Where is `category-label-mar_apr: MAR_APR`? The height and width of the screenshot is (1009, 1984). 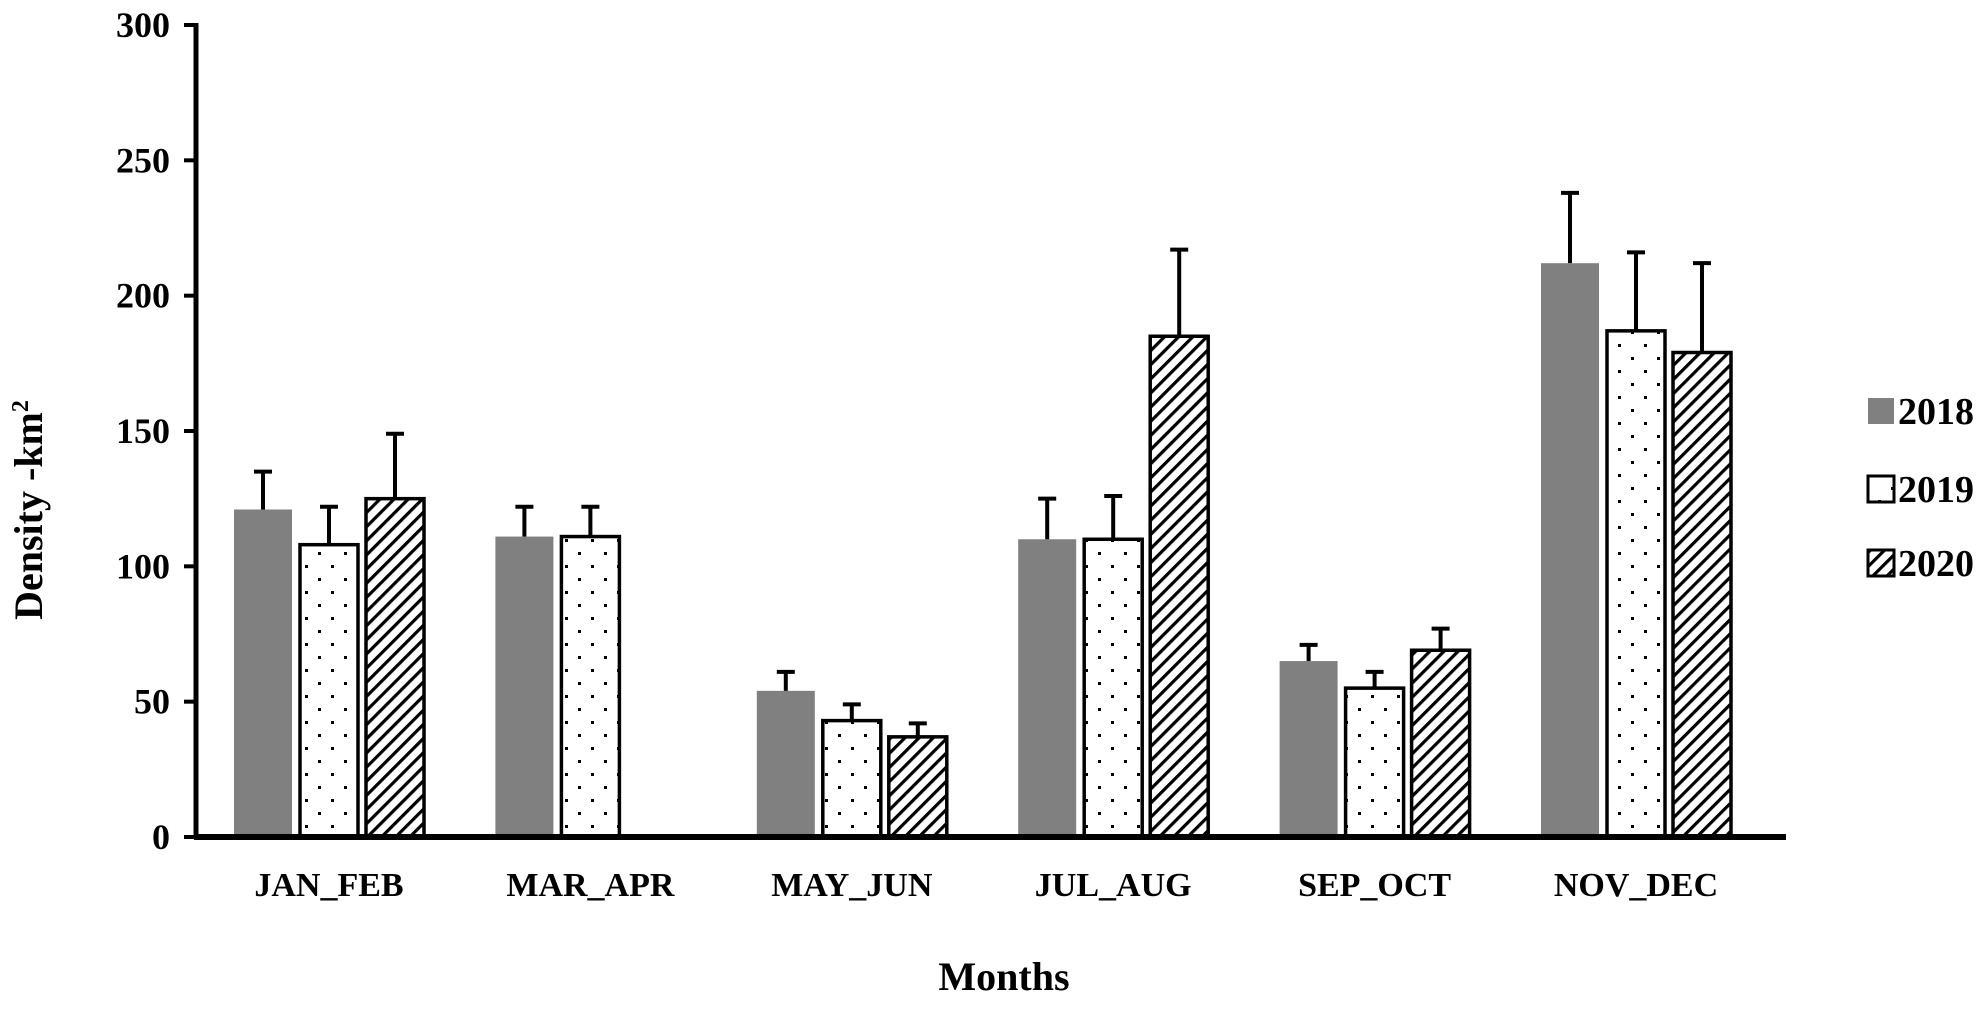 category-label-mar_apr: MAR_APR is located at coordinates (590, 885).